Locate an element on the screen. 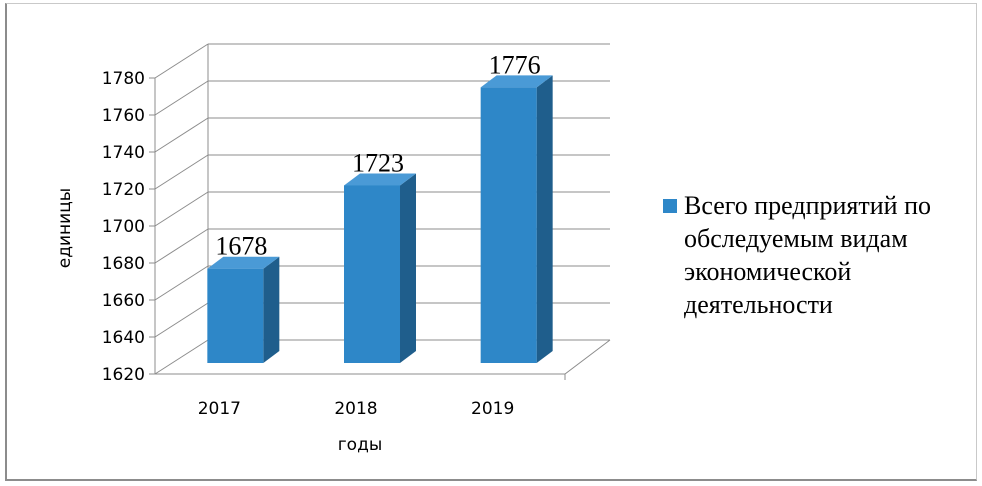  x-tick-label: 2019 is located at coordinates (492, 409).